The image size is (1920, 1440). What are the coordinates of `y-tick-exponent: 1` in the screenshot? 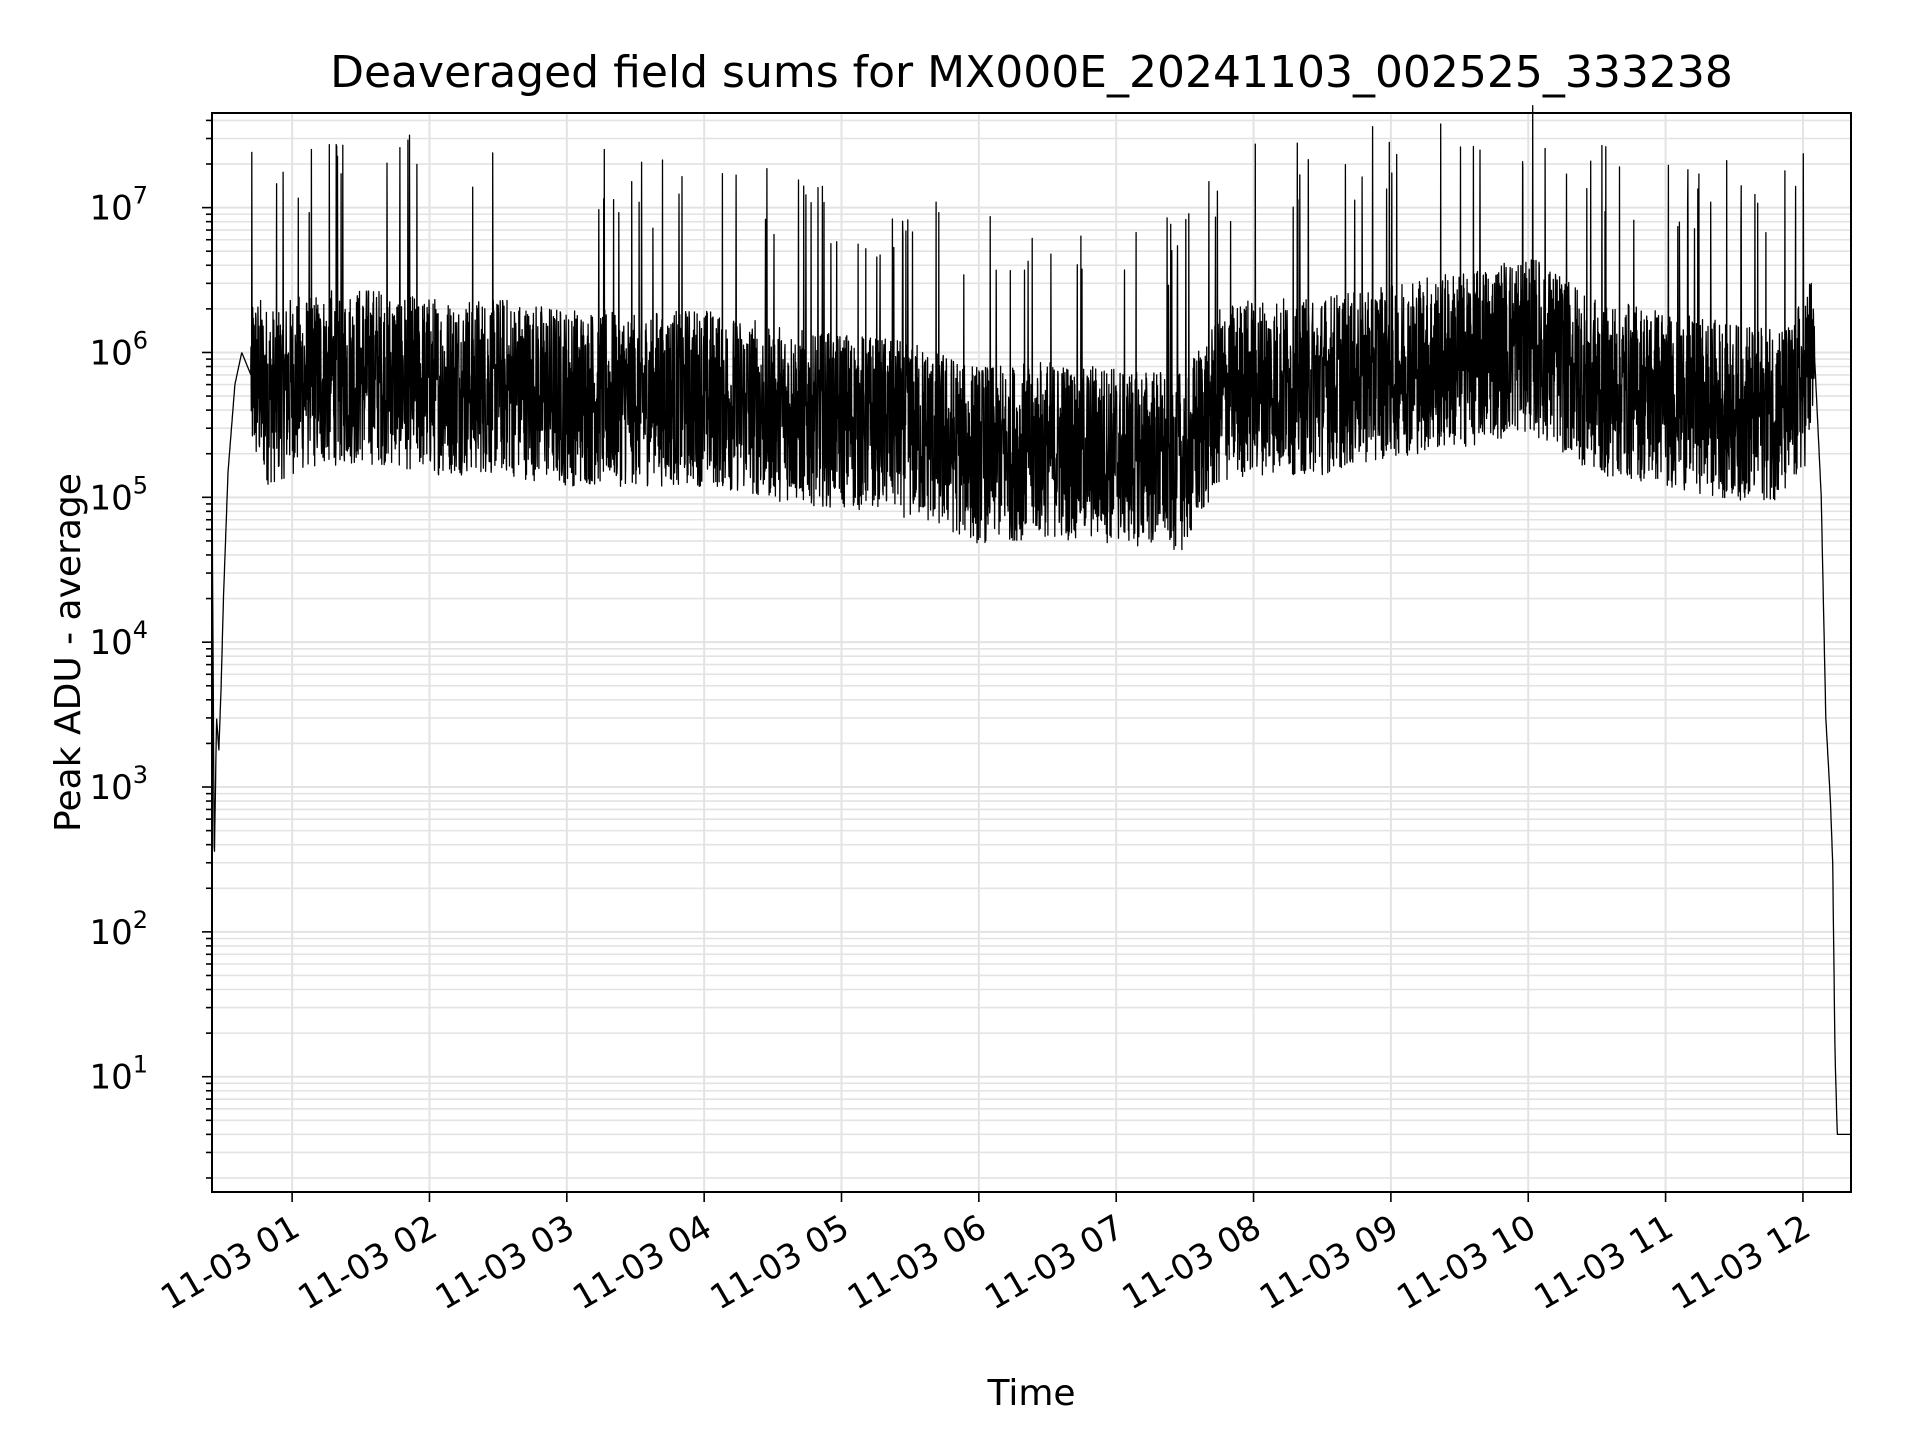 It's located at (140, 1065).